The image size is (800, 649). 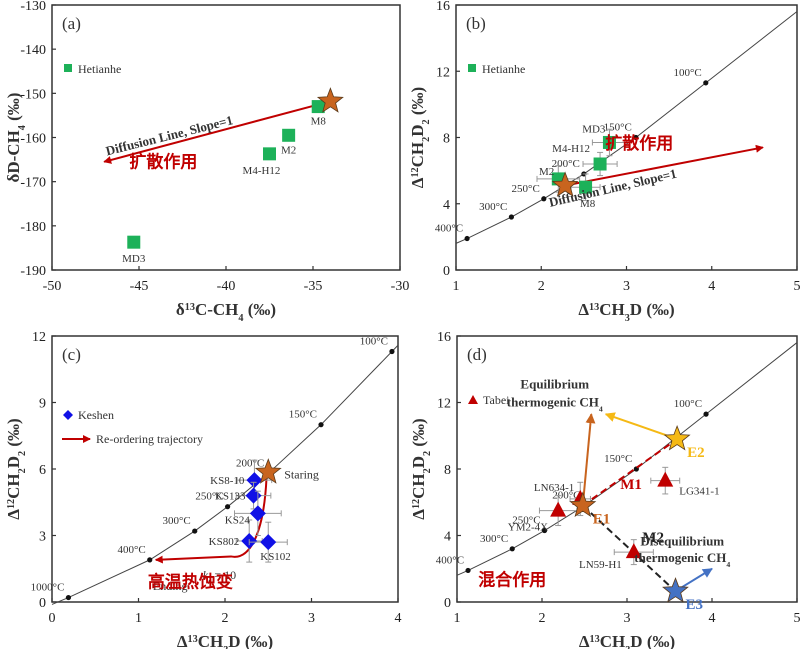 I want to click on chinese-annotation: 混合作用, so click(x=512, y=579).